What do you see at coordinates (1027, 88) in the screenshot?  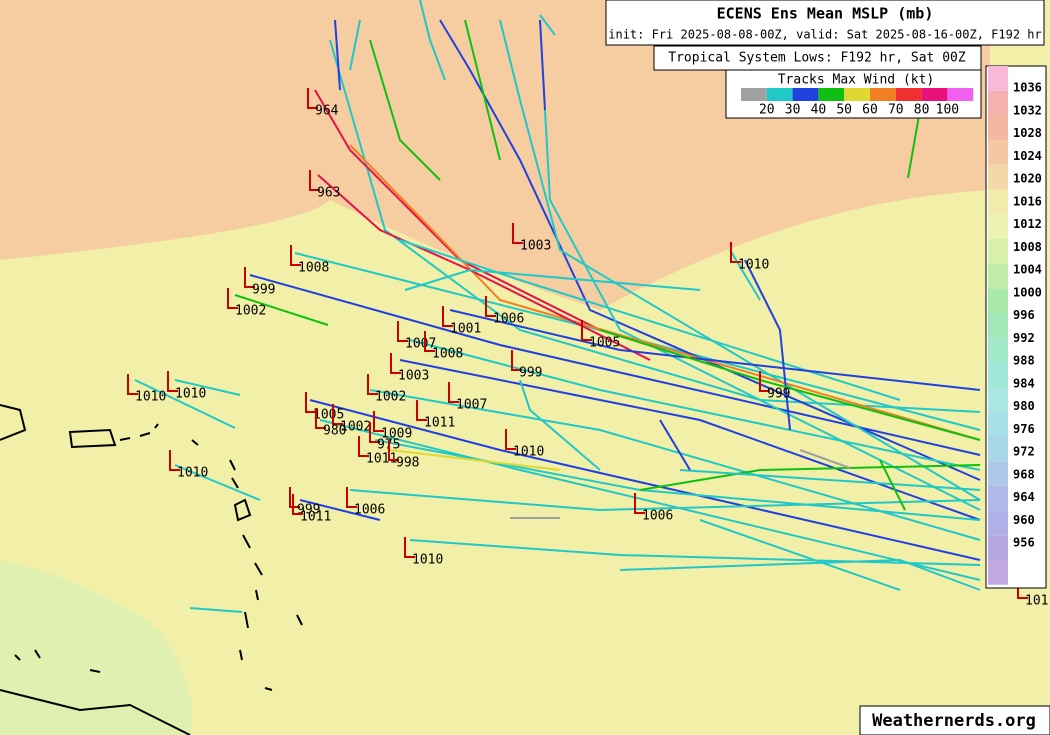 I see `colorbar-label: 1036` at bounding box center [1027, 88].